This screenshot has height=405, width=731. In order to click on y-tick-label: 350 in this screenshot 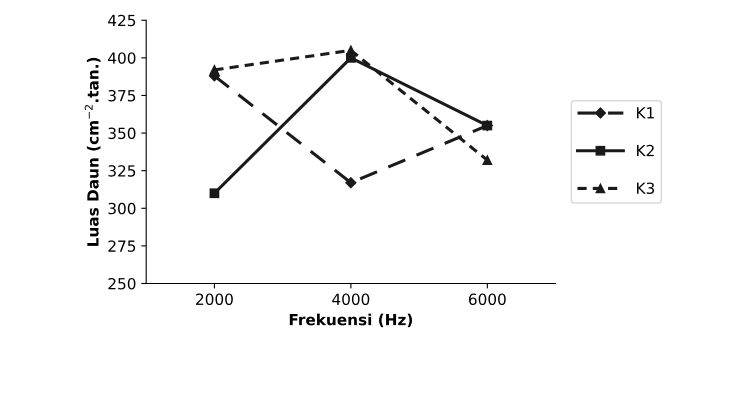, I will do `click(122, 134)`.